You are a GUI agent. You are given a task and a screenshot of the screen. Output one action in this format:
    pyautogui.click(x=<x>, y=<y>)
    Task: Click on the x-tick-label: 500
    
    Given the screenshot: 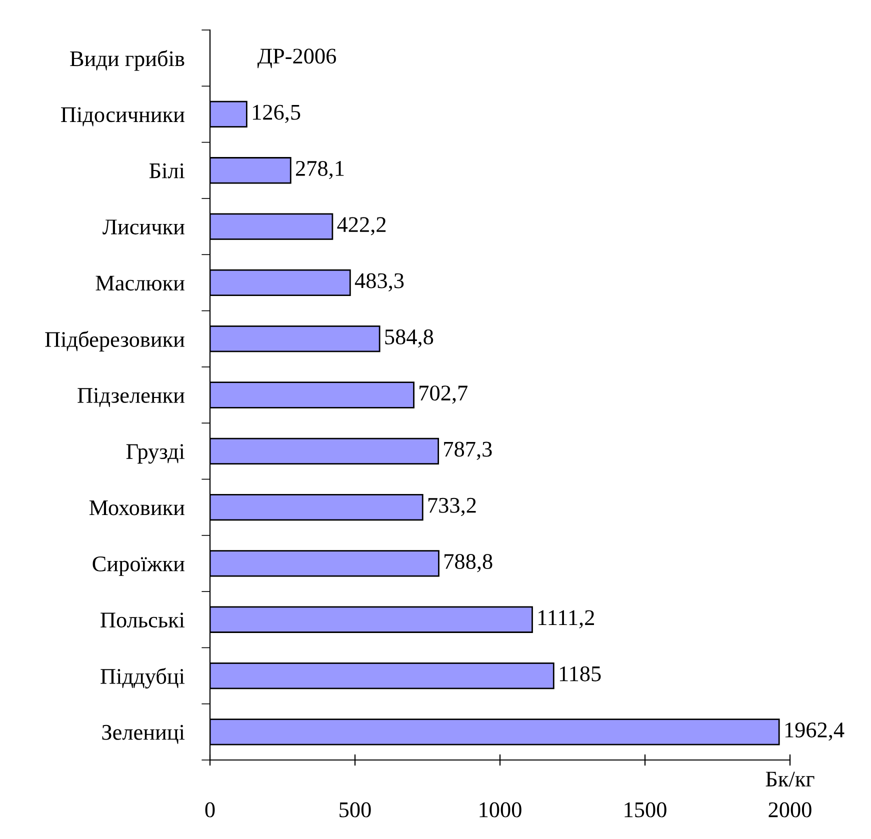 What is the action you would take?
    pyautogui.click(x=355, y=810)
    